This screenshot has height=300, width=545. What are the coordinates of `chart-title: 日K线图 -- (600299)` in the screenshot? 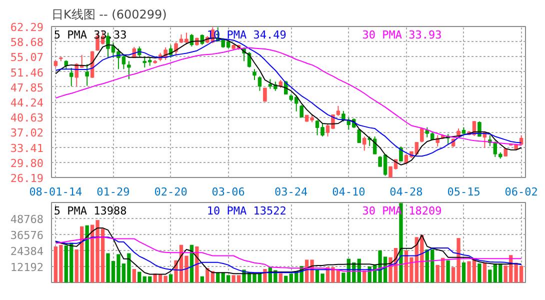 It's located at (109, 15).